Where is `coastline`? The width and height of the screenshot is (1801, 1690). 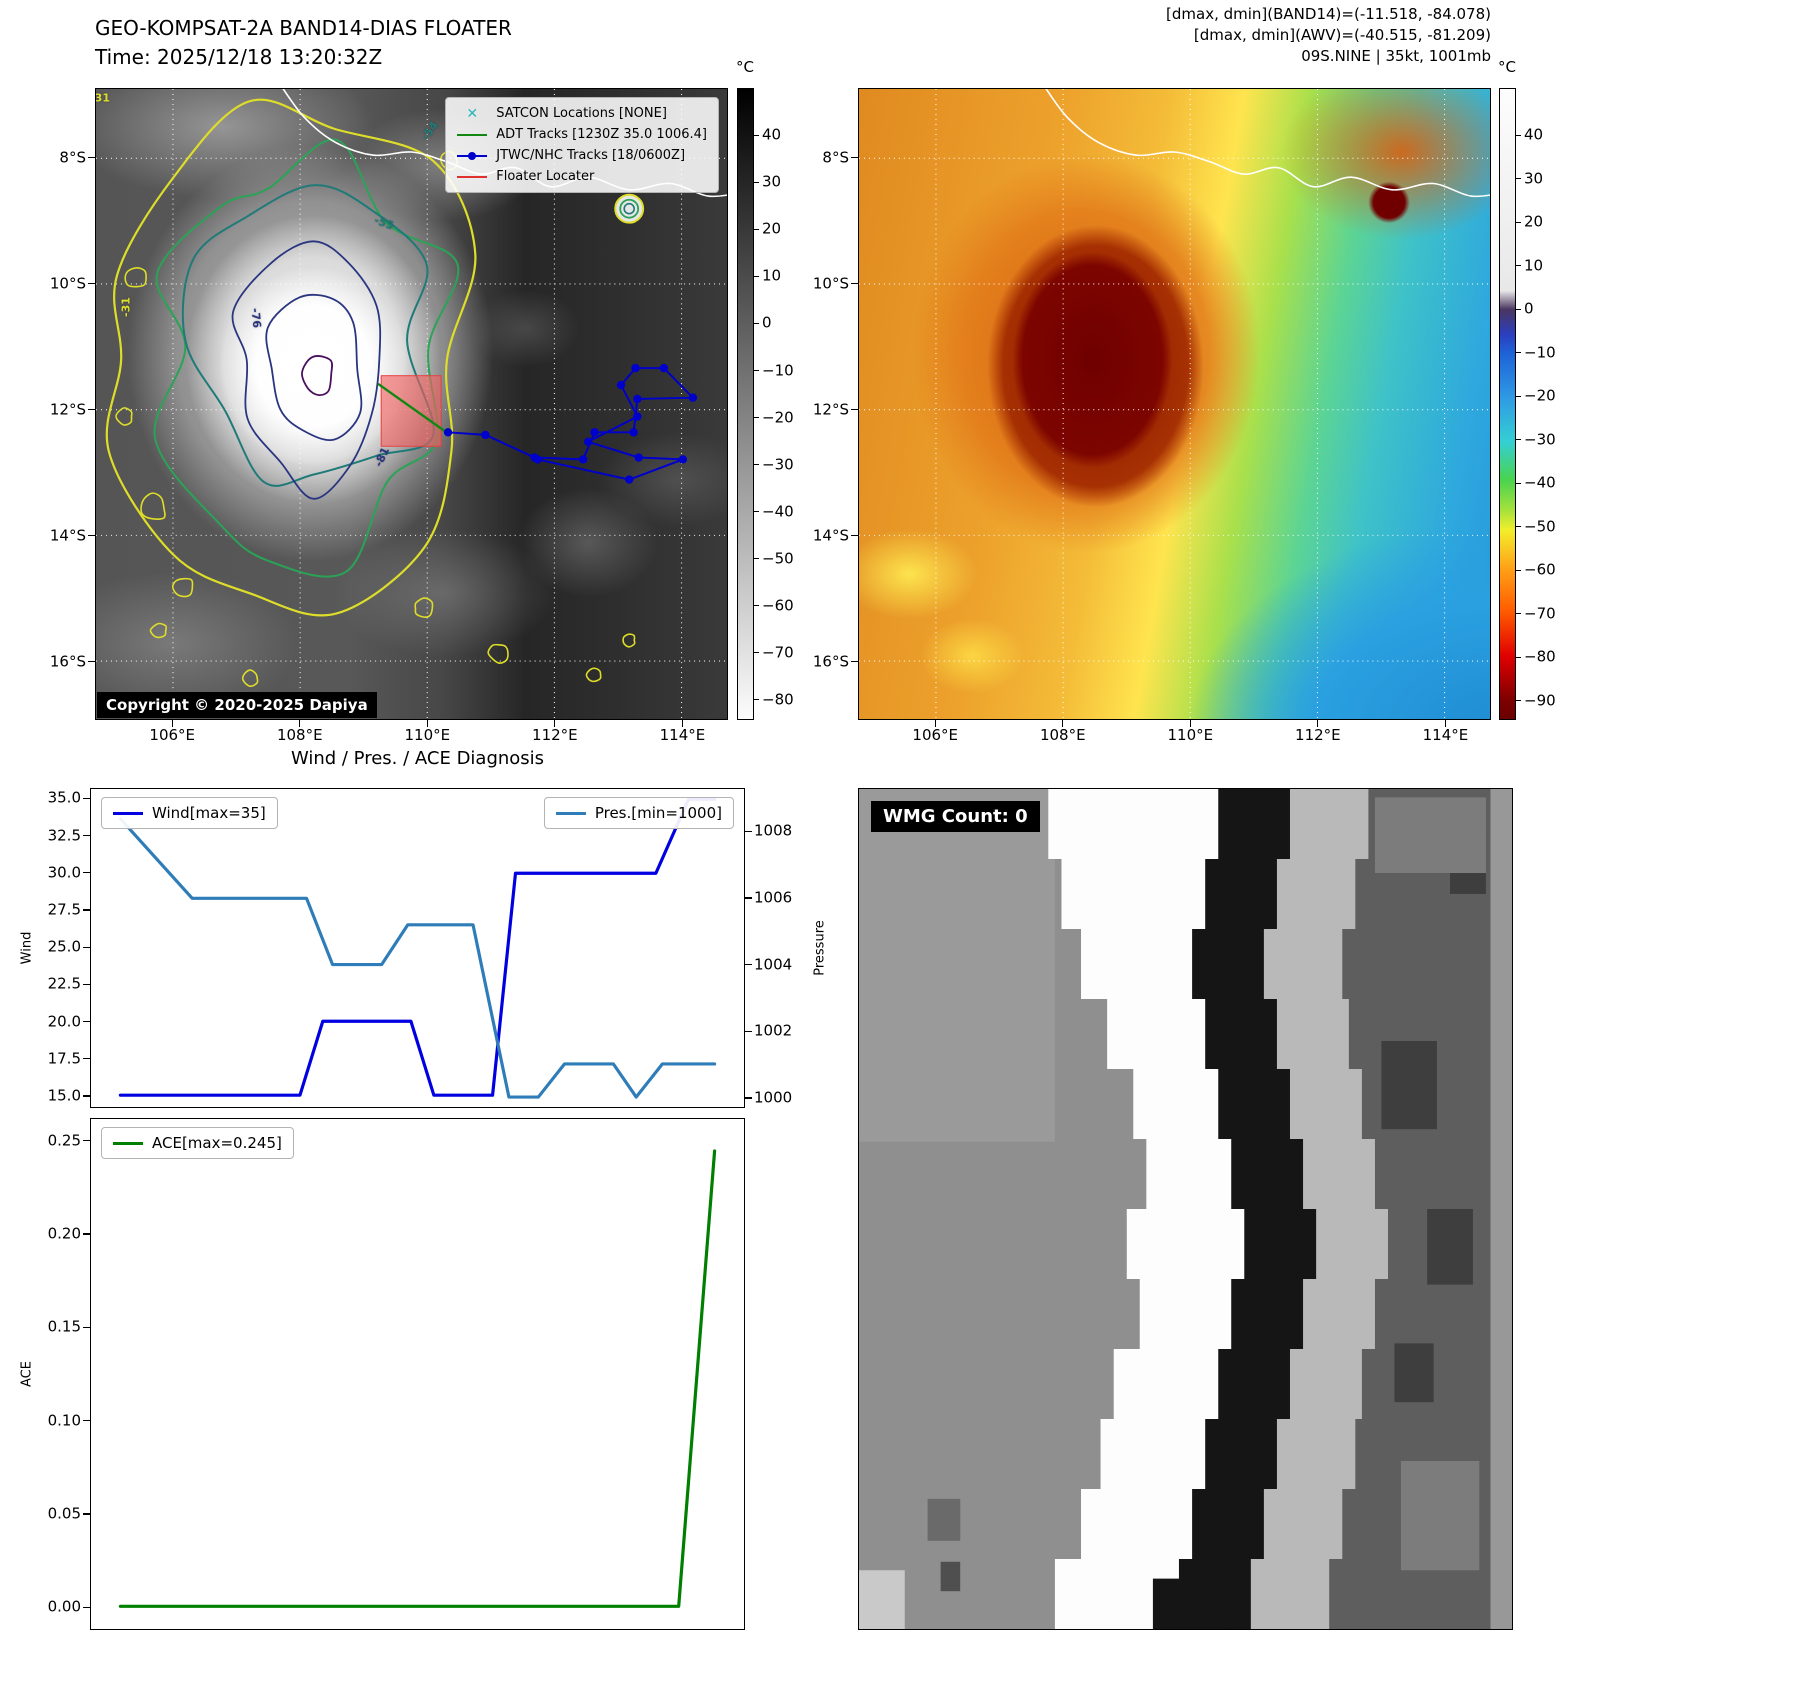 coastline is located at coordinates (1267, 143).